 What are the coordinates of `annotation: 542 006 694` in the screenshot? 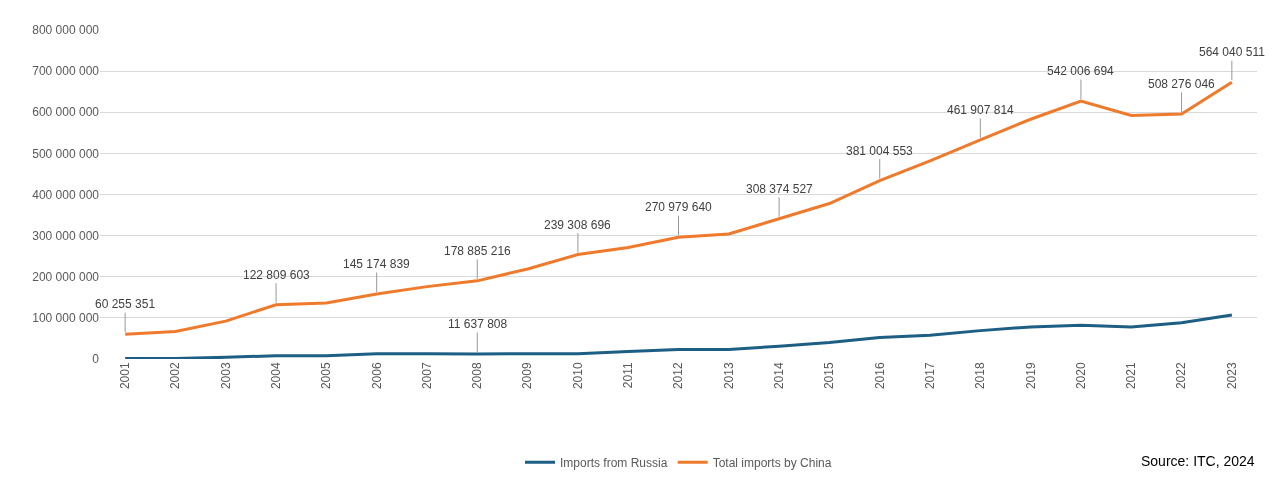 It's located at (1081, 71).